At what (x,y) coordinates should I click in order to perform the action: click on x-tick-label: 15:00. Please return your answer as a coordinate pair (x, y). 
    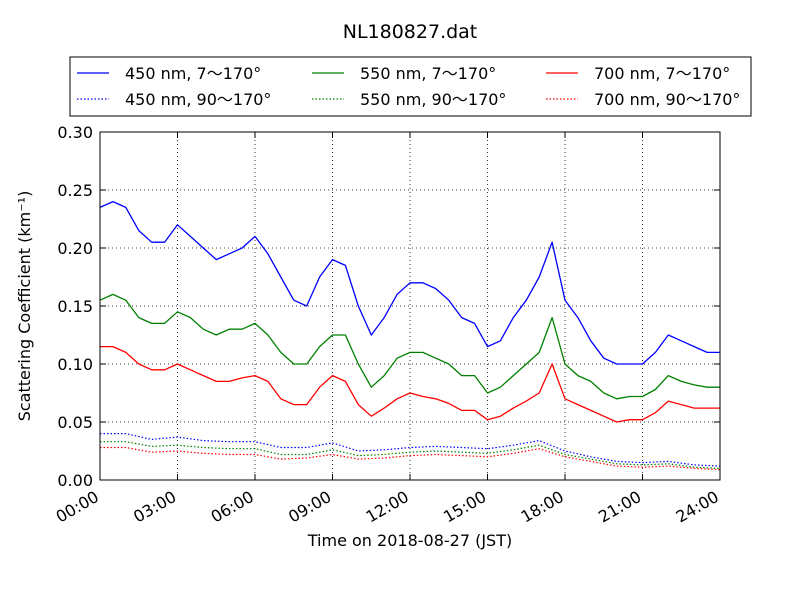
    Looking at the image, I should click on (464, 507).